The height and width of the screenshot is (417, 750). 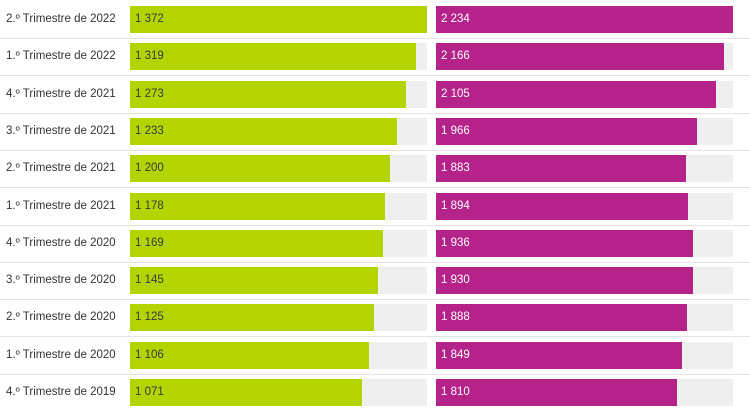 I want to click on chart-row: 3.º Trimestre de 2021 1 233 1 966, so click(x=375, y=136).